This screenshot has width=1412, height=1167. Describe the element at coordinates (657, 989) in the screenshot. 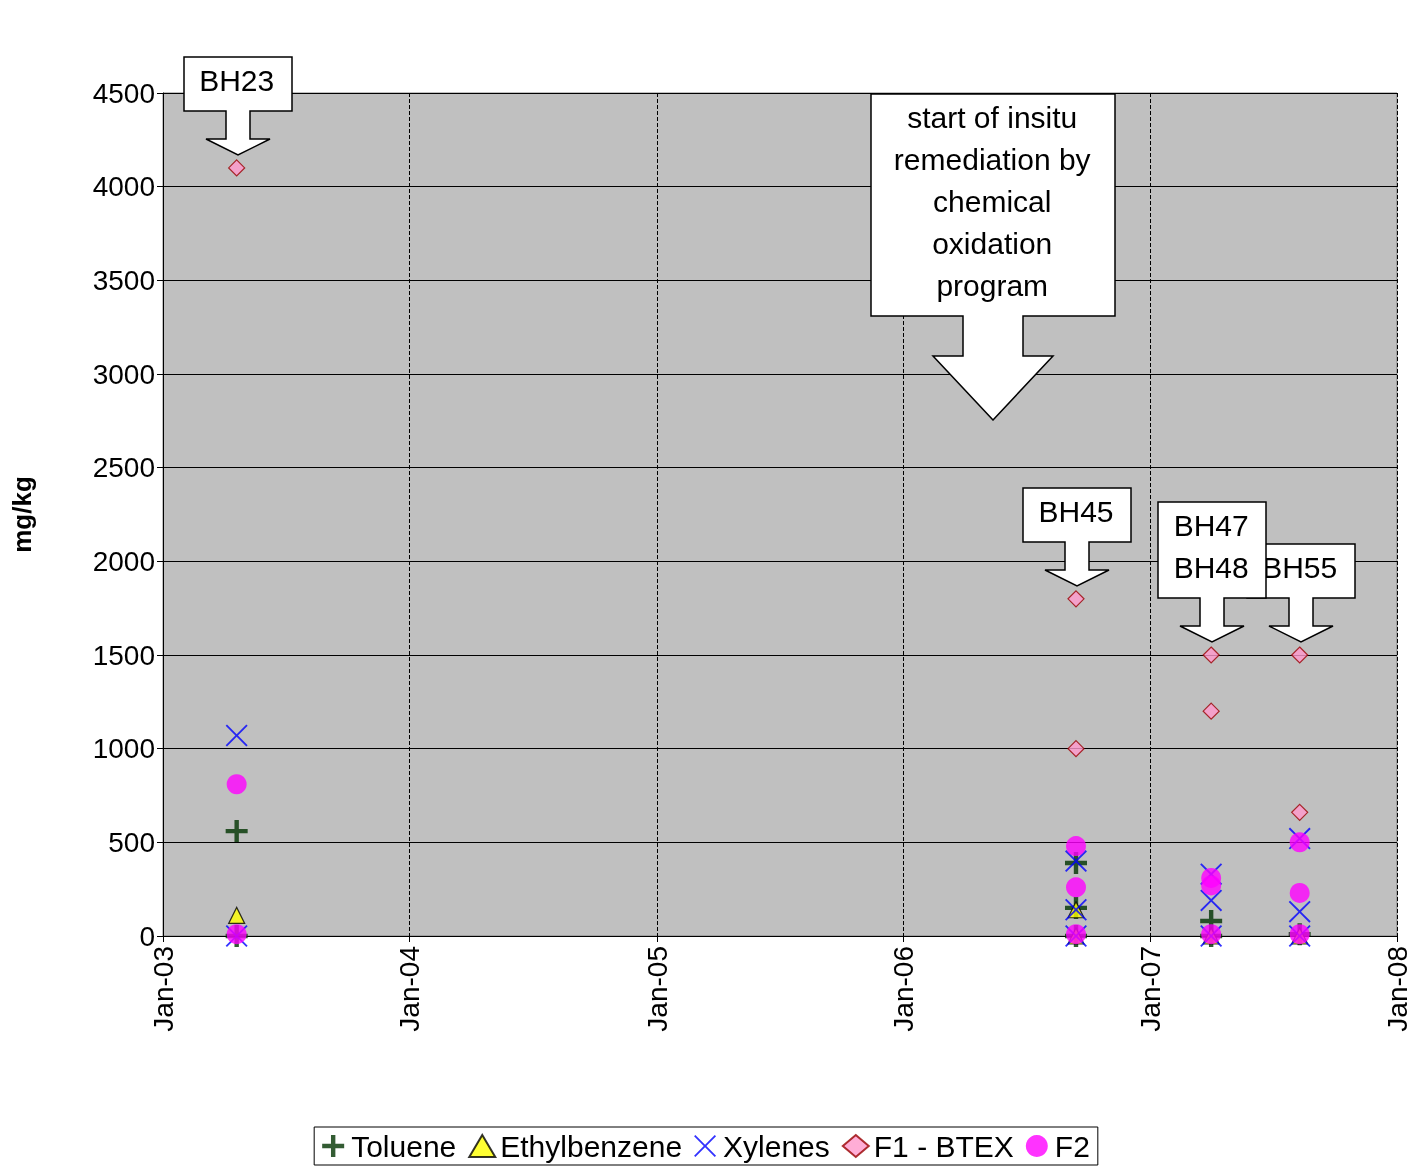

I see `x-tick-label: Jan-05` at that location.